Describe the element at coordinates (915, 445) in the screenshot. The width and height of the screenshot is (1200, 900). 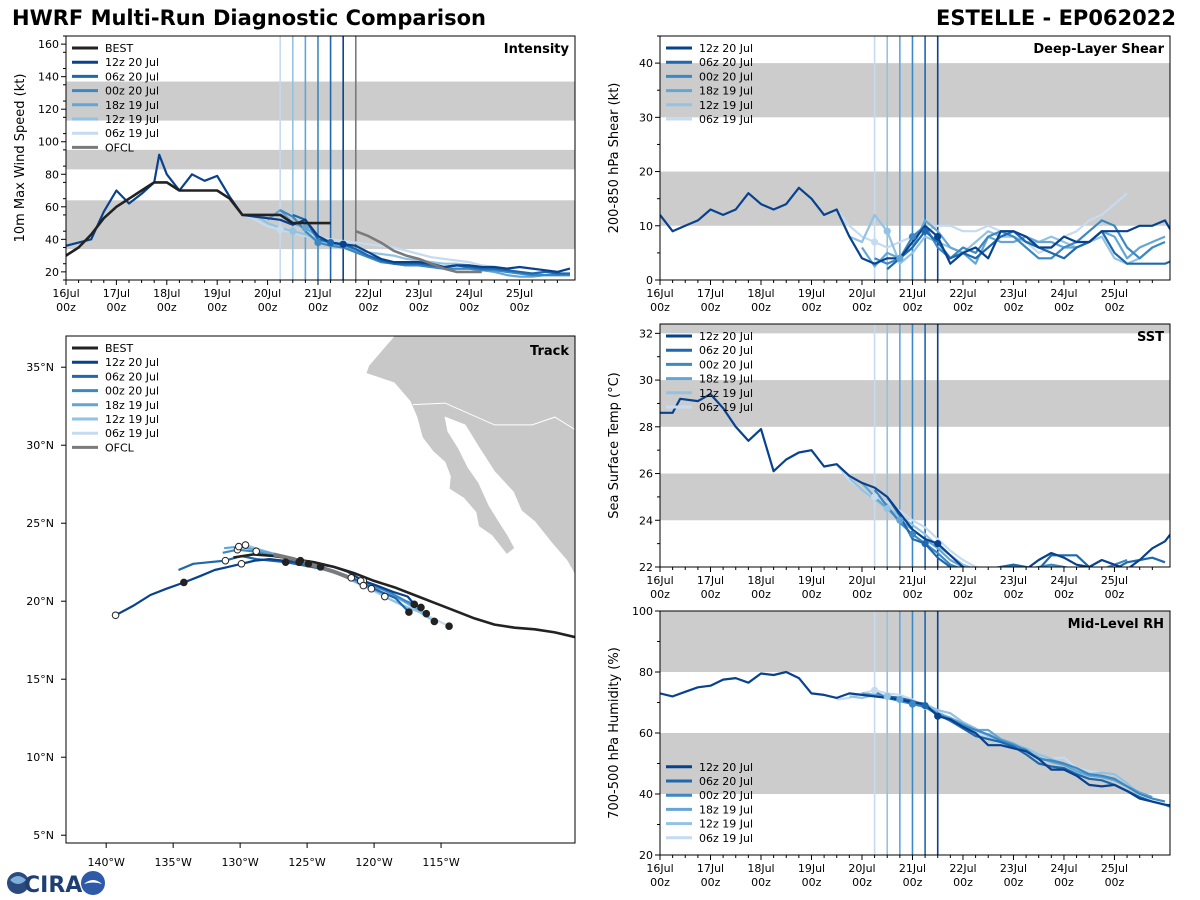
I see `sst-plot-area` at that location.